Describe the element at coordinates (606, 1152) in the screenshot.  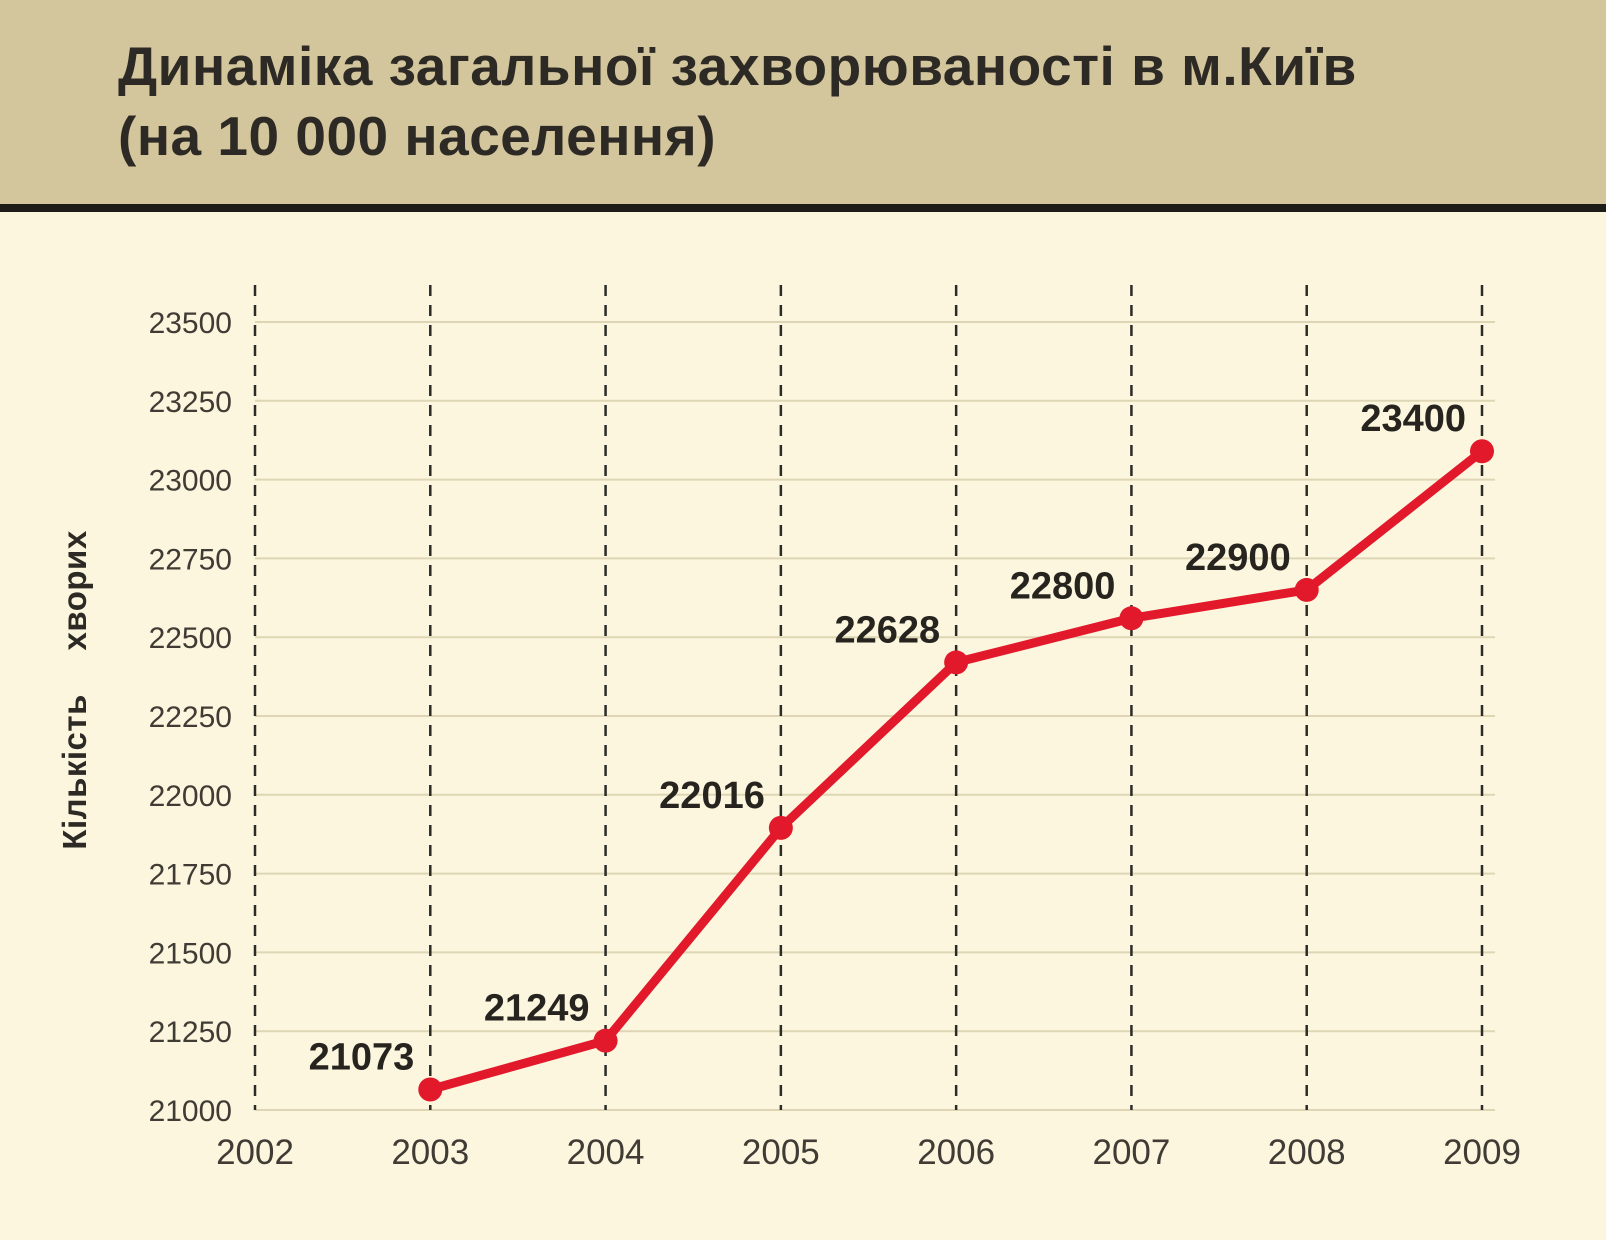
I see `x-tick-label: 2004` at that location.